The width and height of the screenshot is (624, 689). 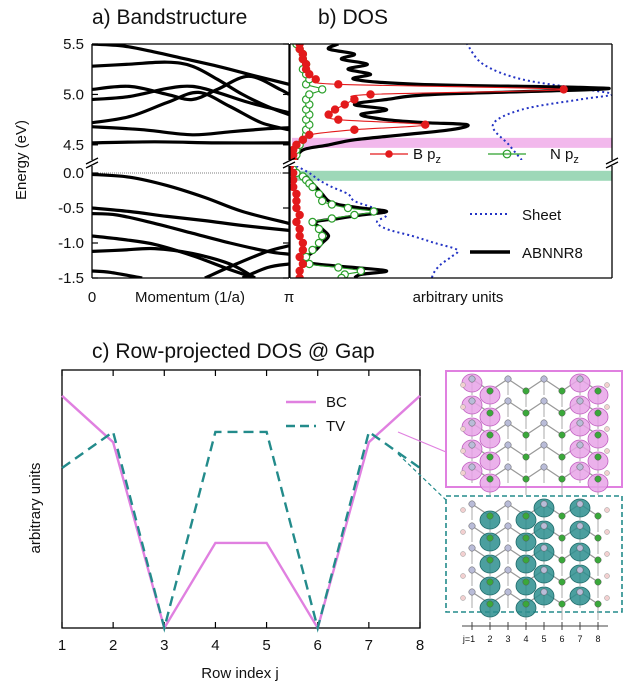 What do you see at coordinates (561, 639) in the screenshot?
I see `row-label-6: 6` at bounding box center [561, 639].